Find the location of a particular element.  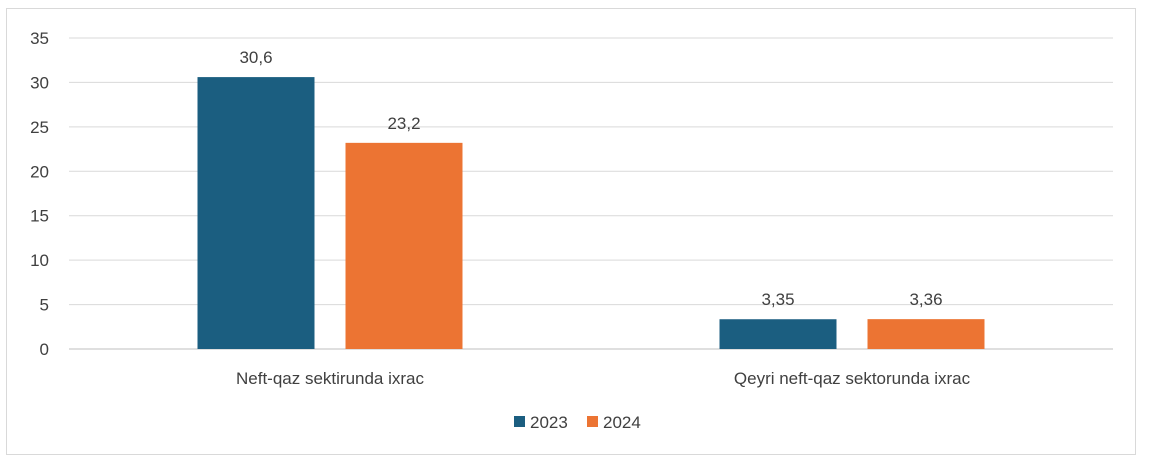

y-tick-label: 0 is located at coordinates (44, 349).